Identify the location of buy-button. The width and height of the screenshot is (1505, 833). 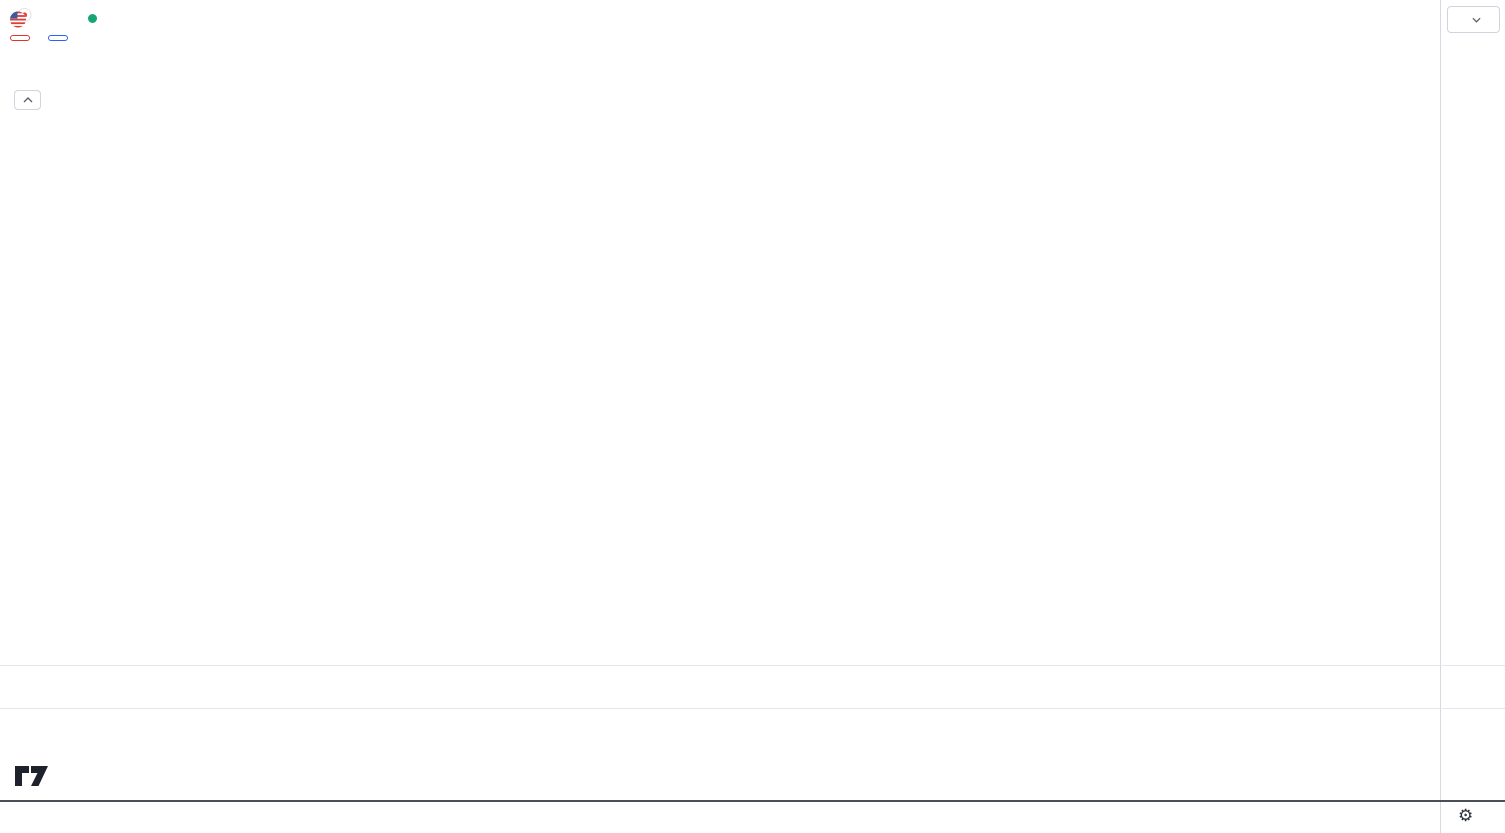
(58, 38).